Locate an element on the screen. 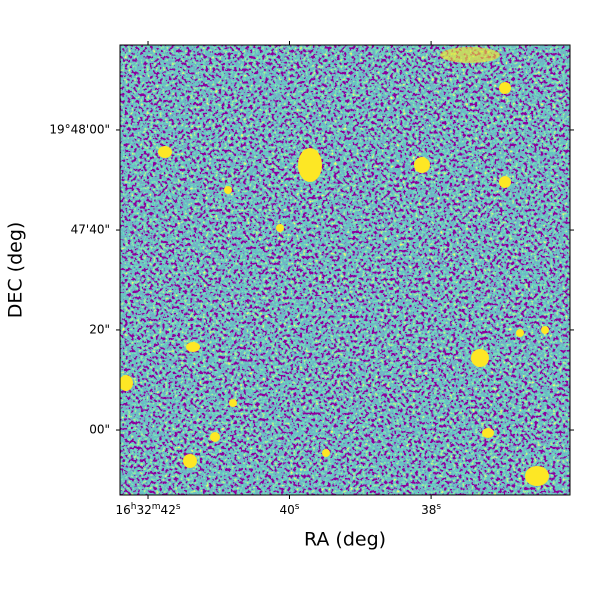 The image size is (600, 600). y-tick-label: 00" is located at coordinates (99, 430).